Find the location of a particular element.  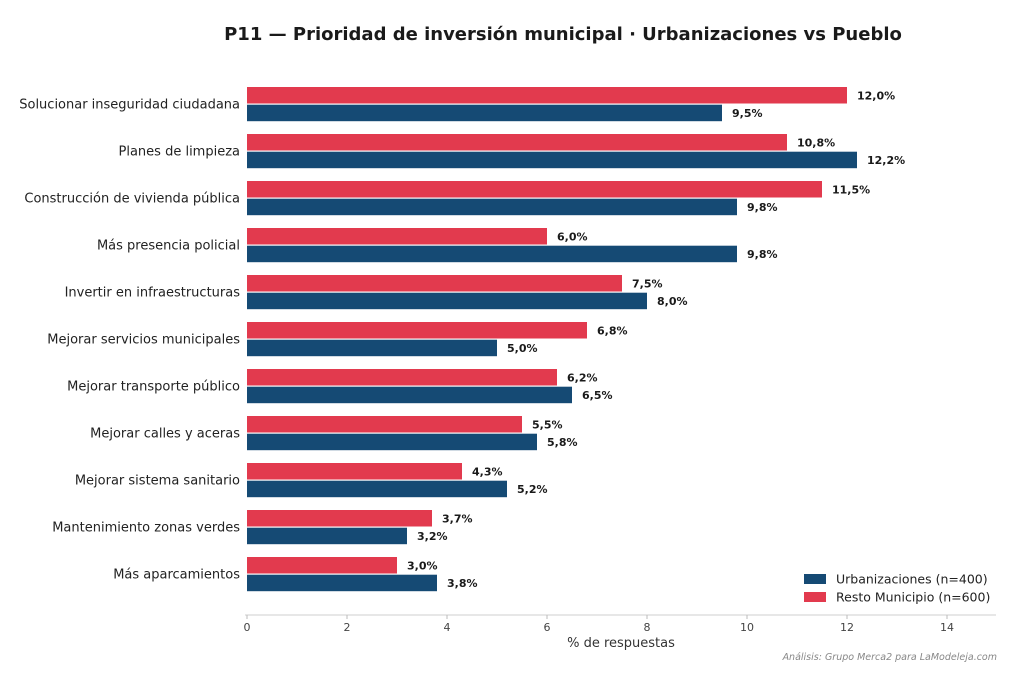

legend-label: Resto Municipio (n=600) is located at coordinates (913, 597).